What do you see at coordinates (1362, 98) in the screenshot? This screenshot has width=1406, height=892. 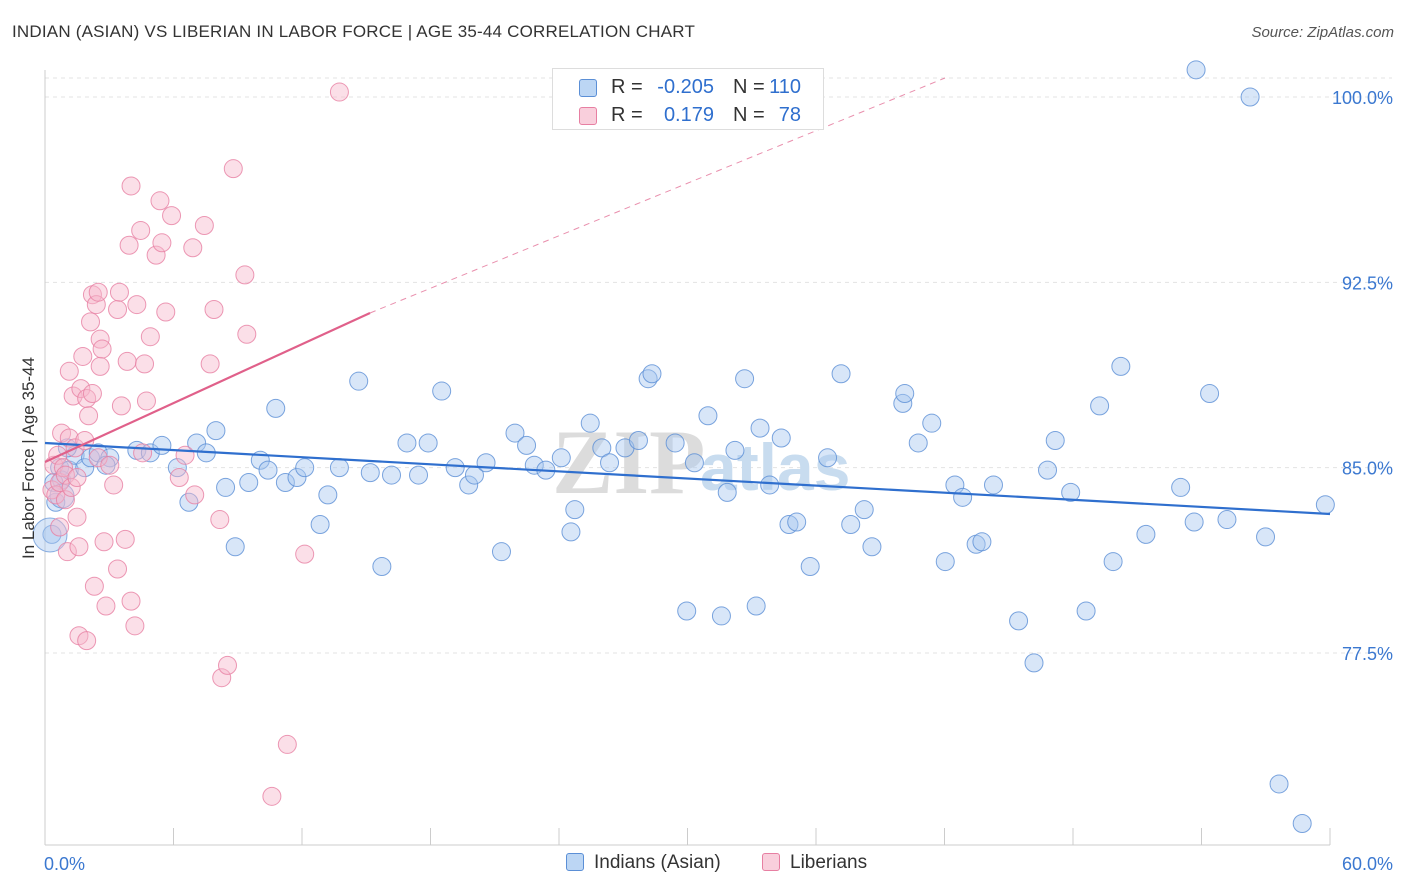 I see `y-tick-label: 100.0%` at bounding box center [1362, 98].